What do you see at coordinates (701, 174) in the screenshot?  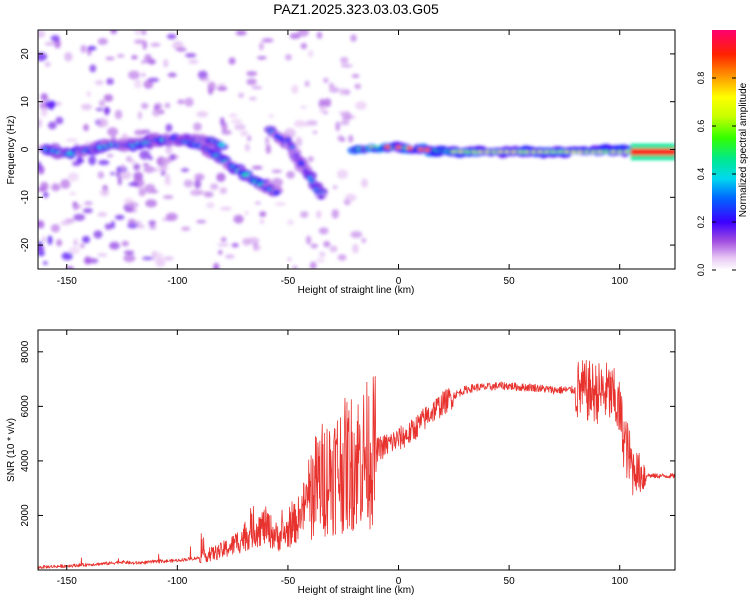 I see `colorbar-tick-label: 0.4` at bounding box center [701, 174].